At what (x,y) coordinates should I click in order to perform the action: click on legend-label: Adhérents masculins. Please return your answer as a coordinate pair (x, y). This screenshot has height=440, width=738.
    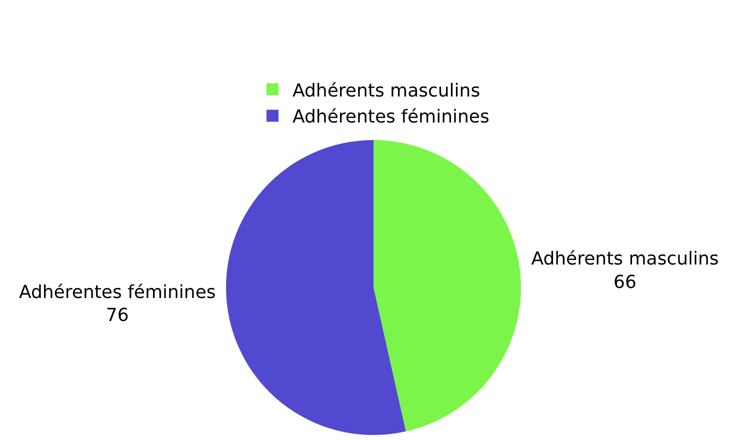
    Looking at the image, I should click on (386, 91).